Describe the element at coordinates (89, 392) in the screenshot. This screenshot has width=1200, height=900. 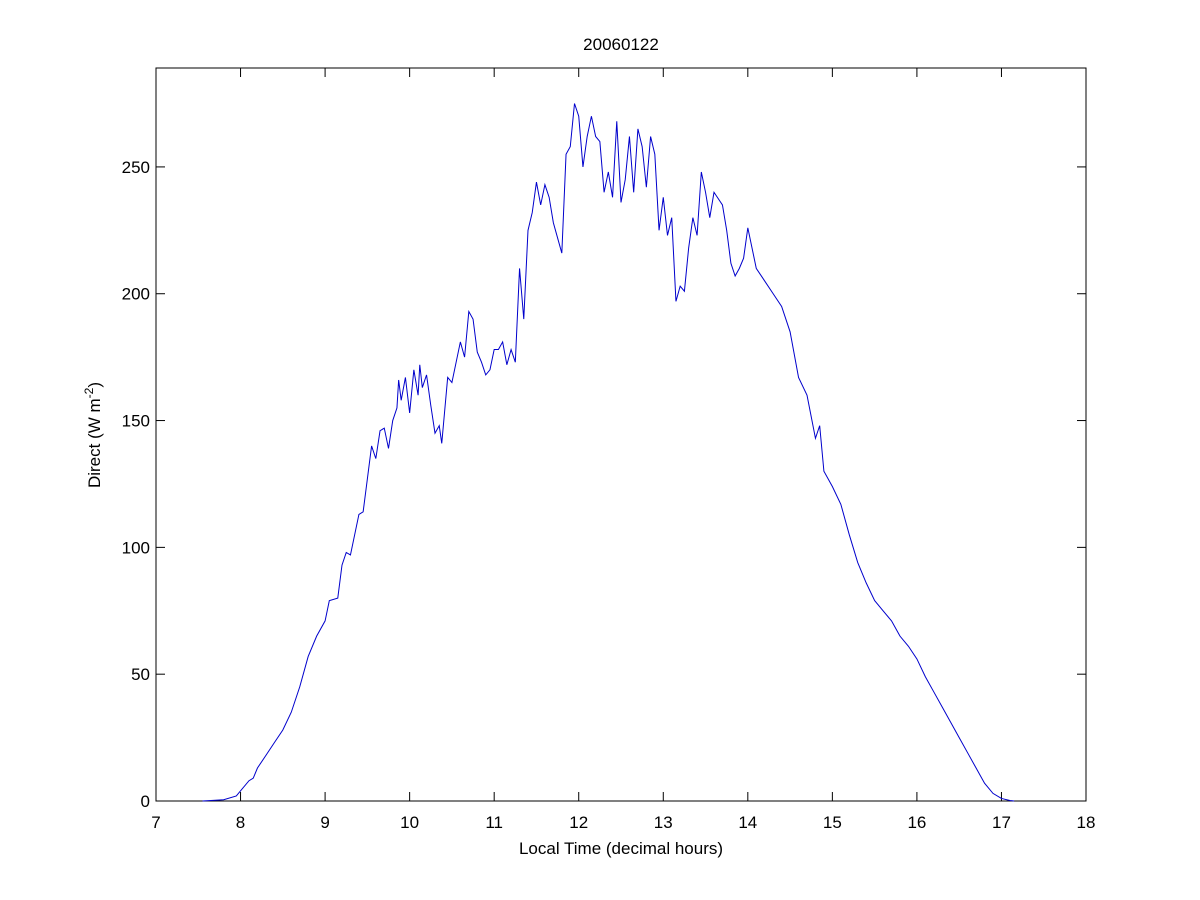
I see `y-label-sup: -2` at that location.